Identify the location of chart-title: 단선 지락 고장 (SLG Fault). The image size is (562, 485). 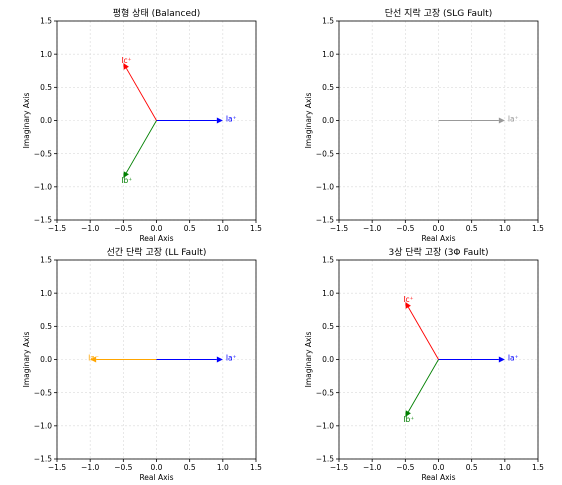
(438, 13).